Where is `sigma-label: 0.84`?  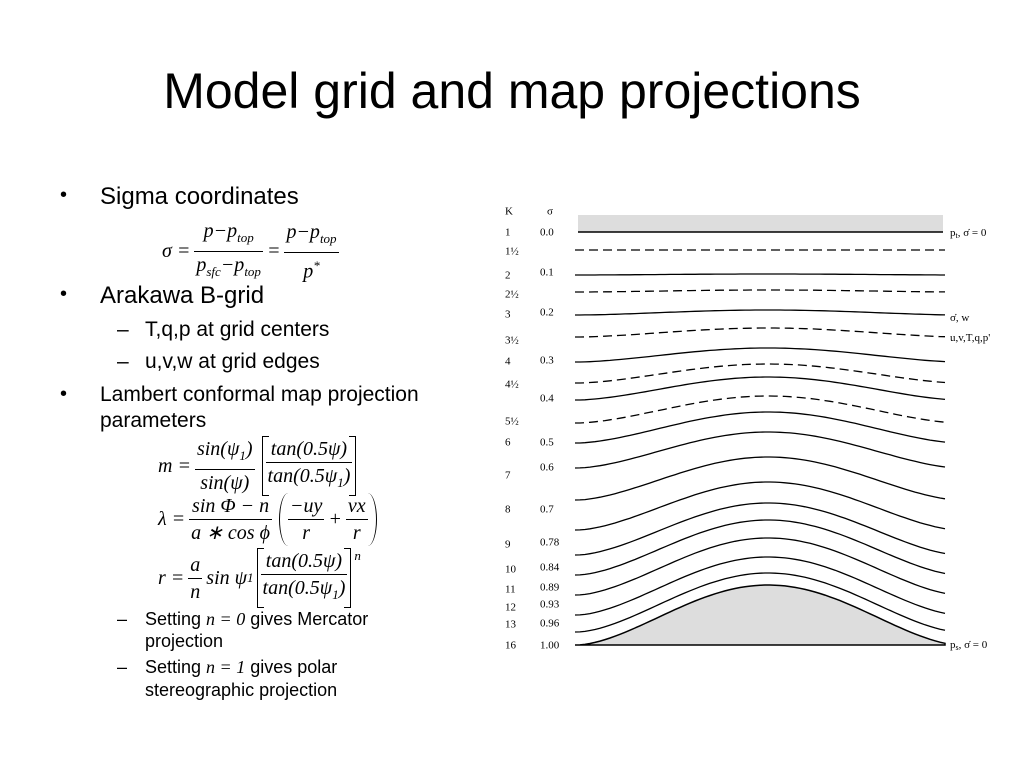 sigma-label: 0.84 is located at coordinates (550, 568).